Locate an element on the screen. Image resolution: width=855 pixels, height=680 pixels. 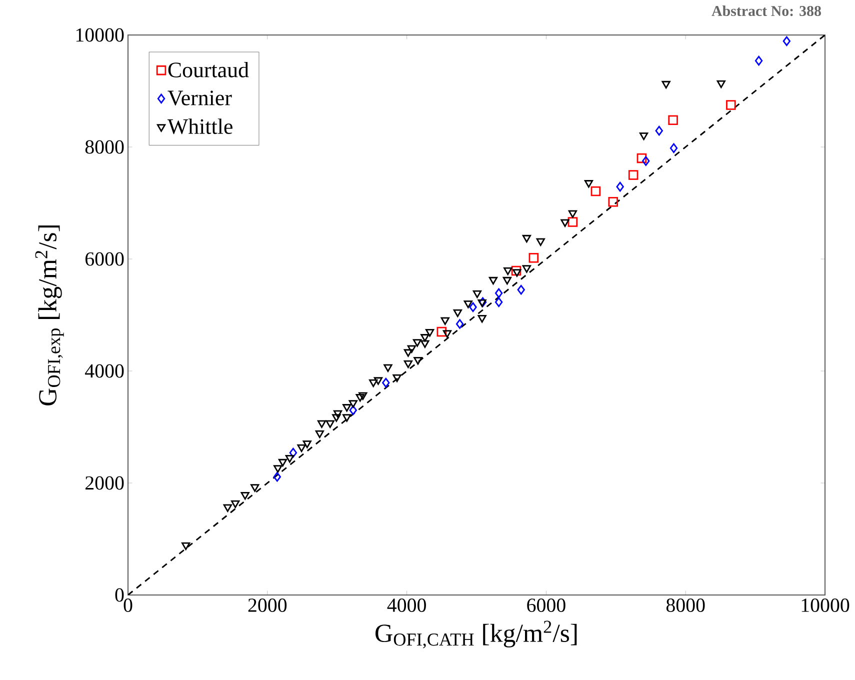
y-tick-label: 10000 is located at coordinates (100, 35).